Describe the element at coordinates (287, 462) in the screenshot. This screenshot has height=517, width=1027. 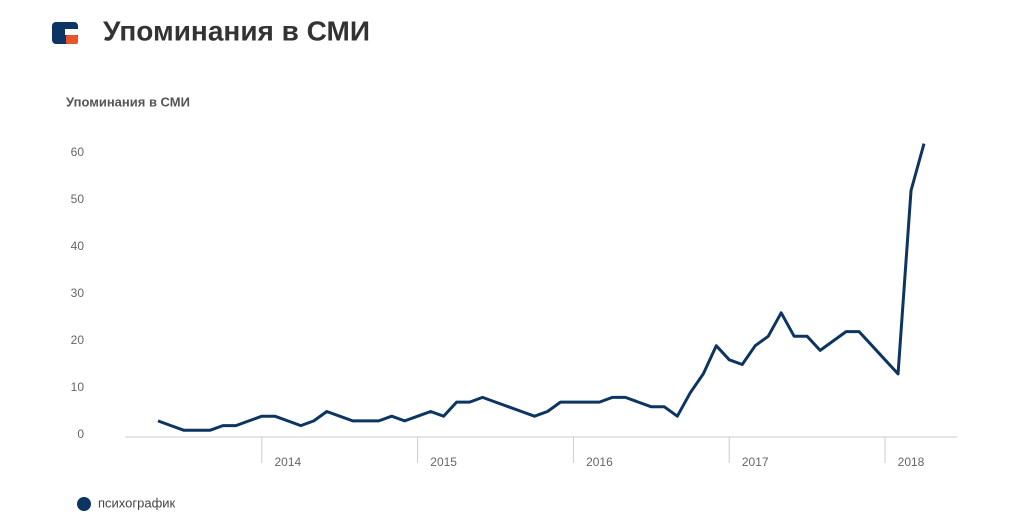
I see `x-tick-label: 2014` at that location.